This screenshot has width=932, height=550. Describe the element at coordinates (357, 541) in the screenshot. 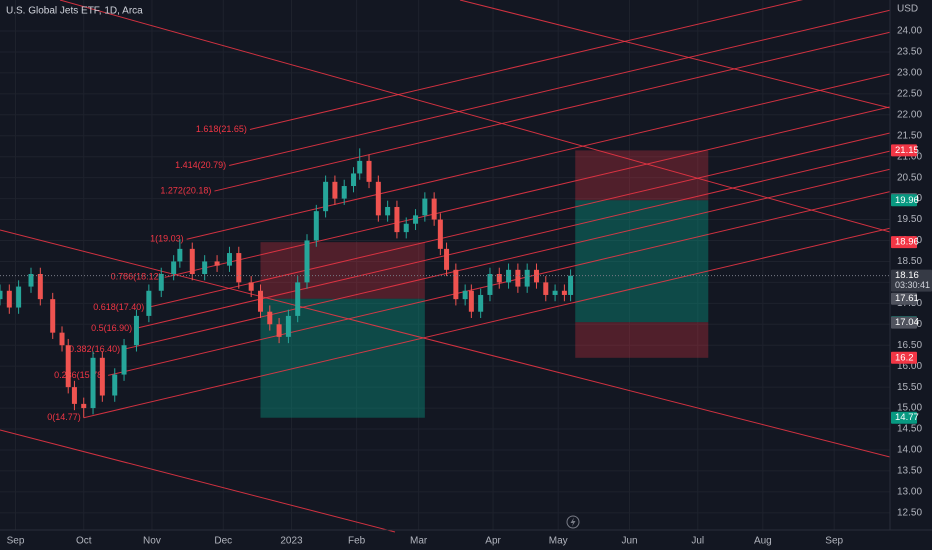

I see `x-tick-label: Feb` at that location.